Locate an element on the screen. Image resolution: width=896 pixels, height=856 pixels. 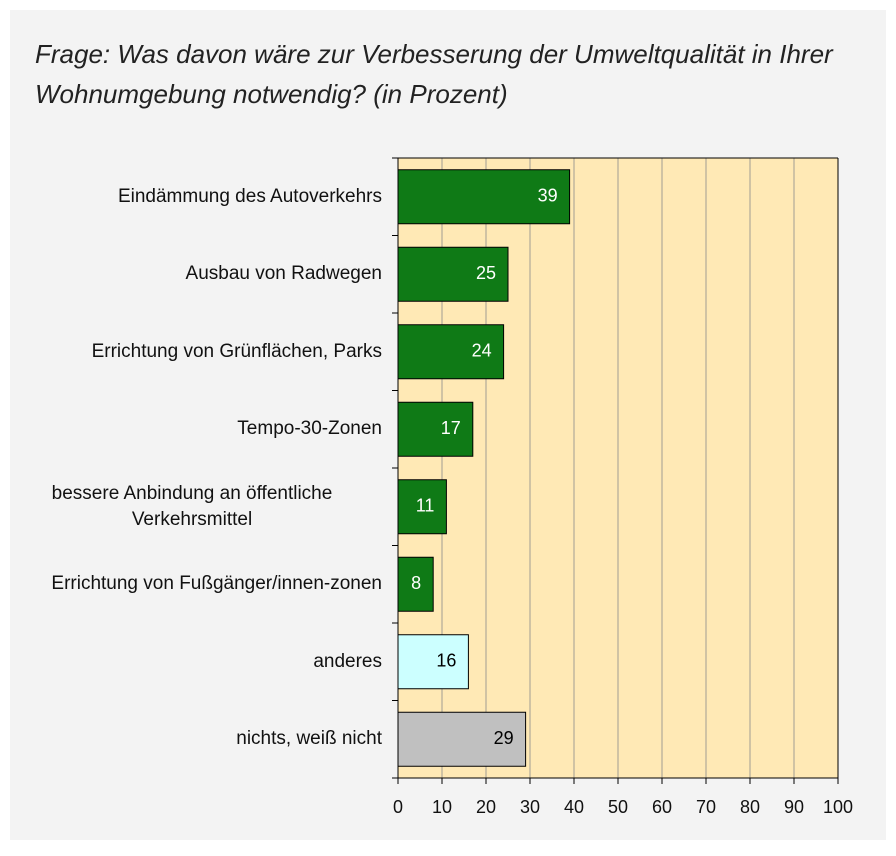
y-tick-label: Errichtung von Grünflächen, Parks is located at coordinates (192, 352).